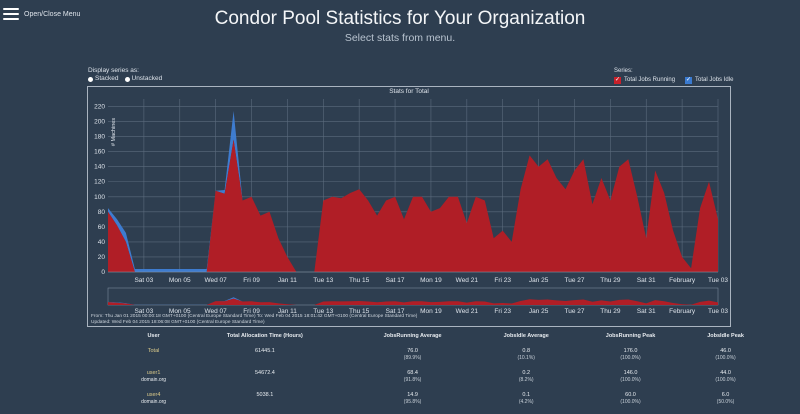 Image resolution: width=800 pixels, height=414 pixels. What do you see at coordinates (409, 91) in the screenshot?
I see `chart-title: Stats for Total` at bounding box center [409, 91].